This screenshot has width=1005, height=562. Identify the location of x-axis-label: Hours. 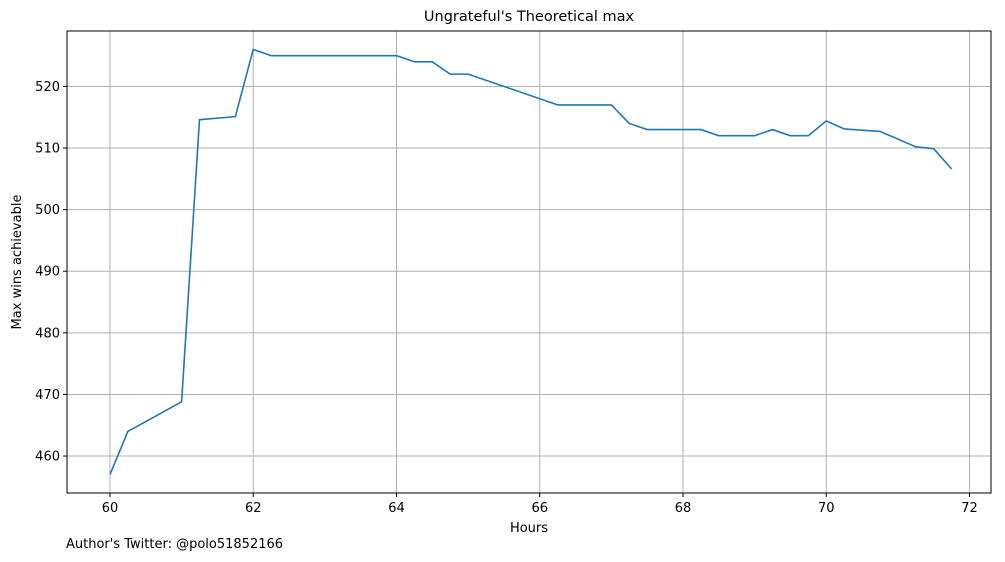
(529, 528).